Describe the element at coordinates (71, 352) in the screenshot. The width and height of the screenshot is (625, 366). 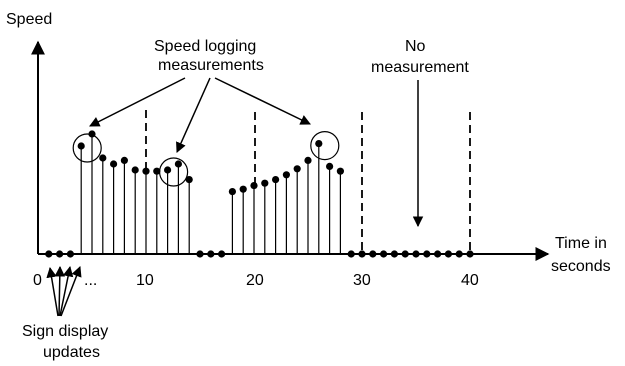
I see `annotation-sign-line2: updates` at that location.